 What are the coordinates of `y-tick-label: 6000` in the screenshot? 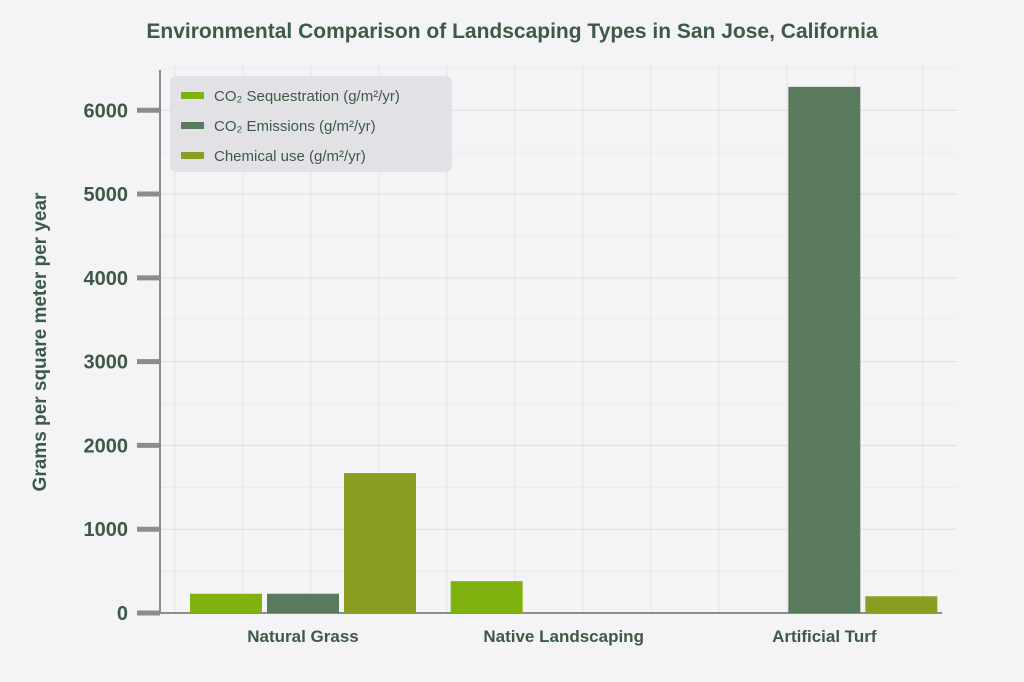 It's located at (106, 111).